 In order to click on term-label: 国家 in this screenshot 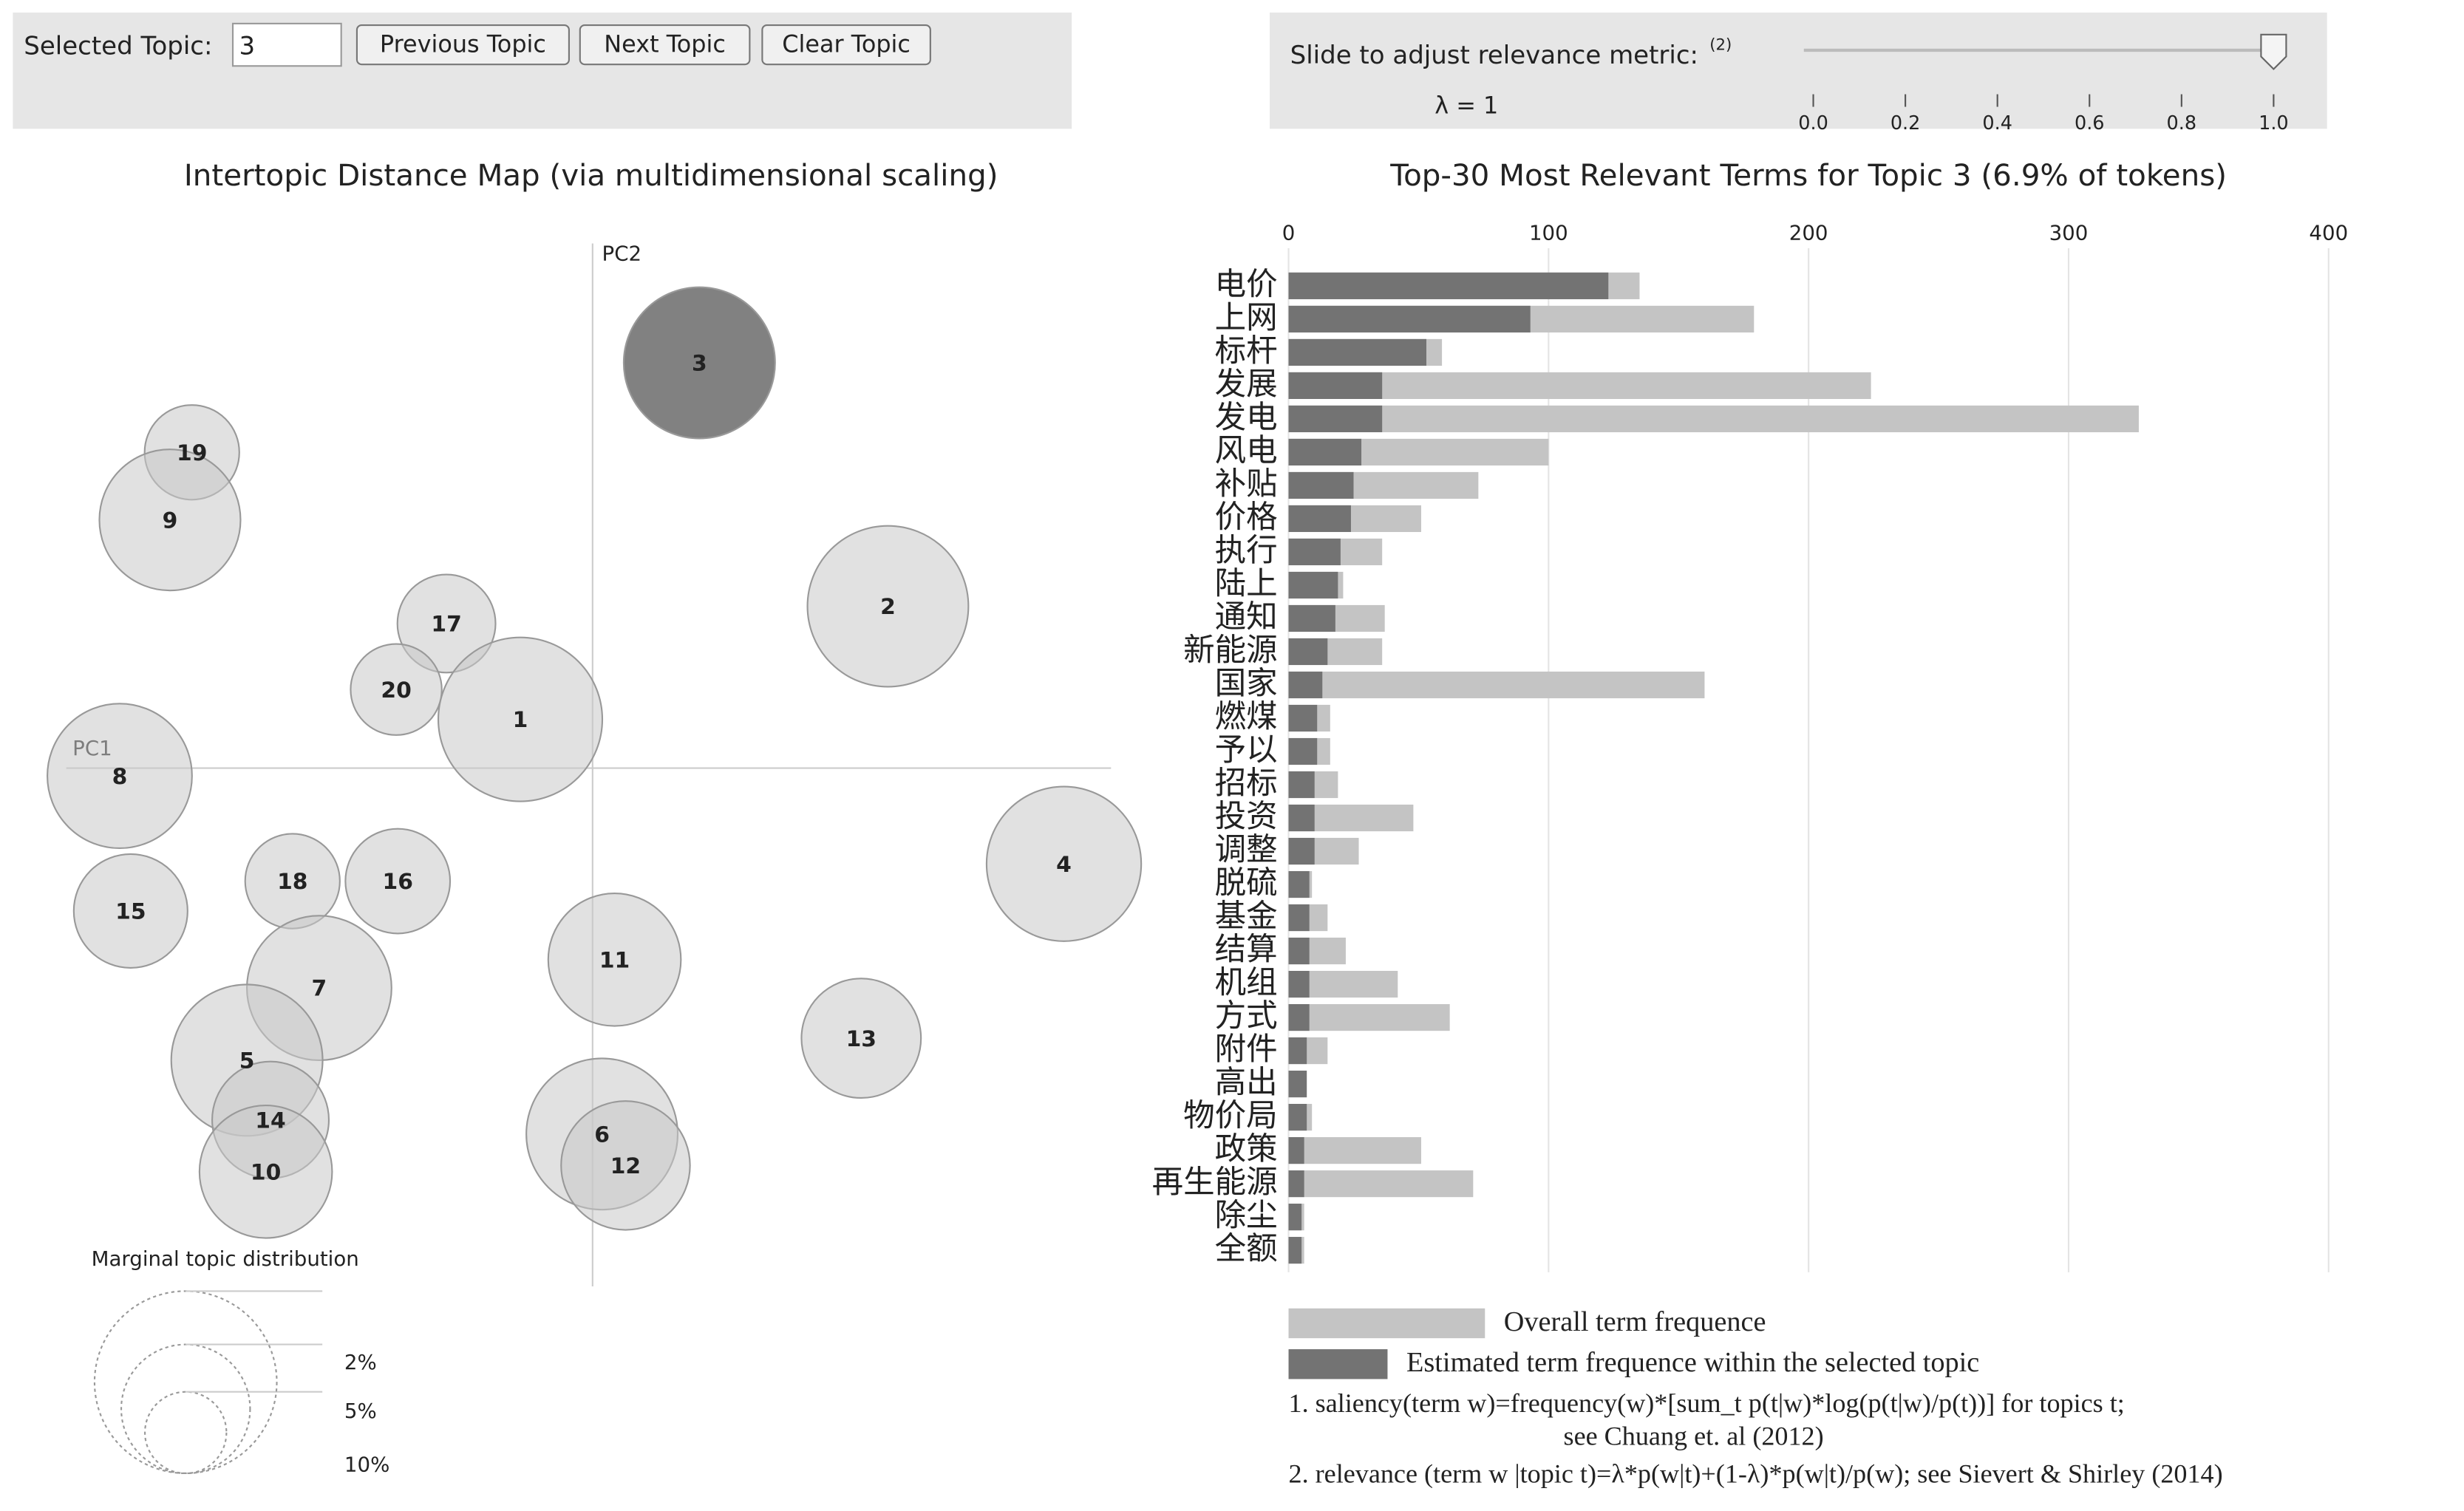, I will do `click(1246, 684)`.